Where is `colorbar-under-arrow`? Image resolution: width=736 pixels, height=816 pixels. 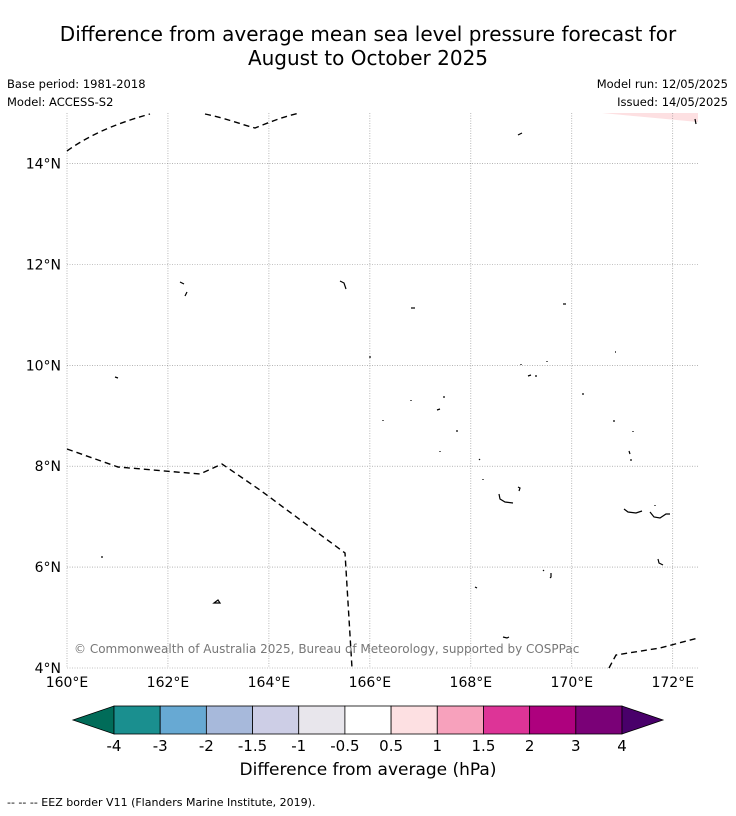 colorbar-under-arrow is located at coordinates (93, 720).